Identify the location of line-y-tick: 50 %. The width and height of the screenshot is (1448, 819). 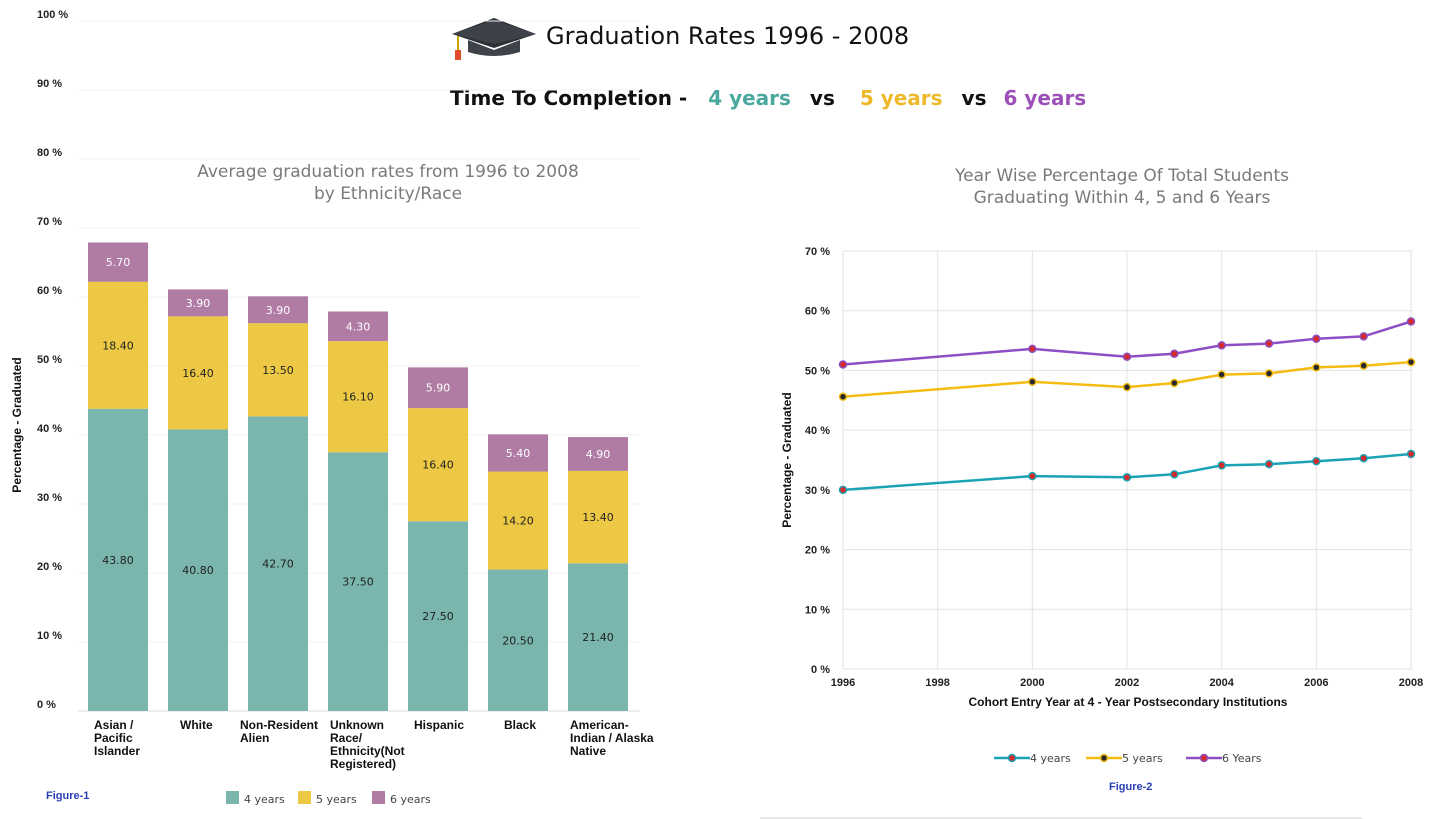
(817, 371).